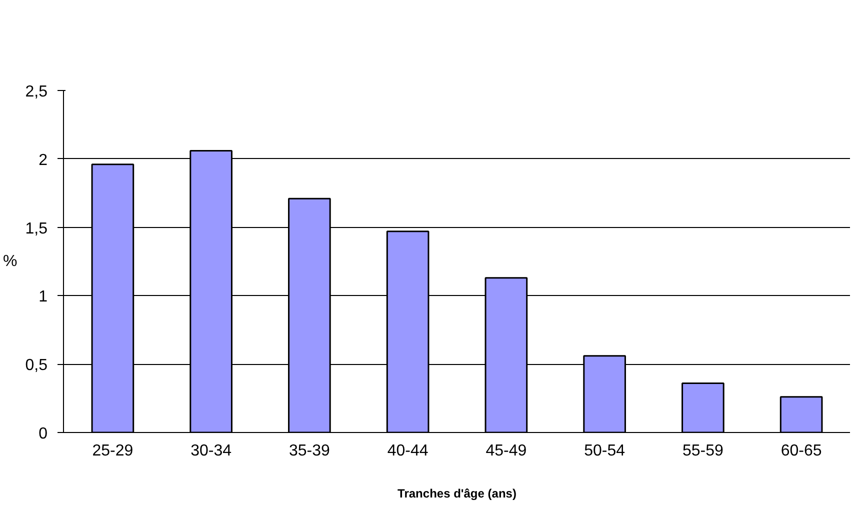 Image resolution: width=862 pixels, height=516 pixels. Describe the element at coordinates (407, 451) in the screenshot. I see `x-tick-label: 40-44` at that location.